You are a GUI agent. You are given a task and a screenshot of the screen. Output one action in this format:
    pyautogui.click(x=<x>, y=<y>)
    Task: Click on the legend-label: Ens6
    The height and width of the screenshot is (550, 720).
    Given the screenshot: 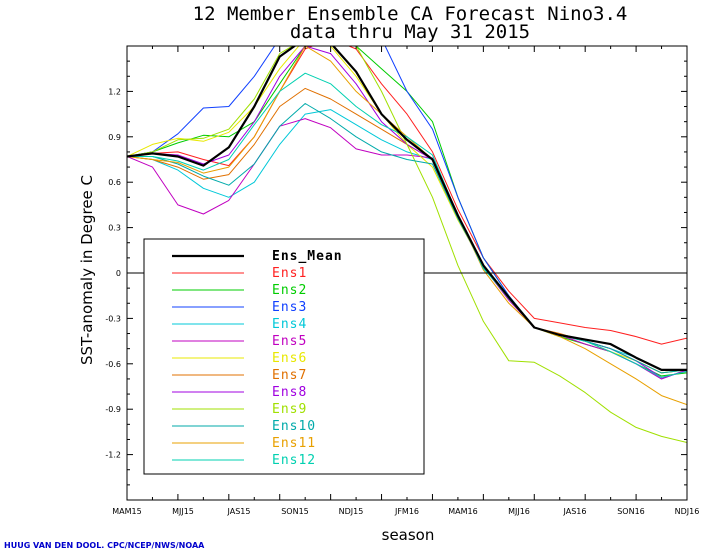 What is the action you would take?
    pyautogui.click(x=289, y=358)
    